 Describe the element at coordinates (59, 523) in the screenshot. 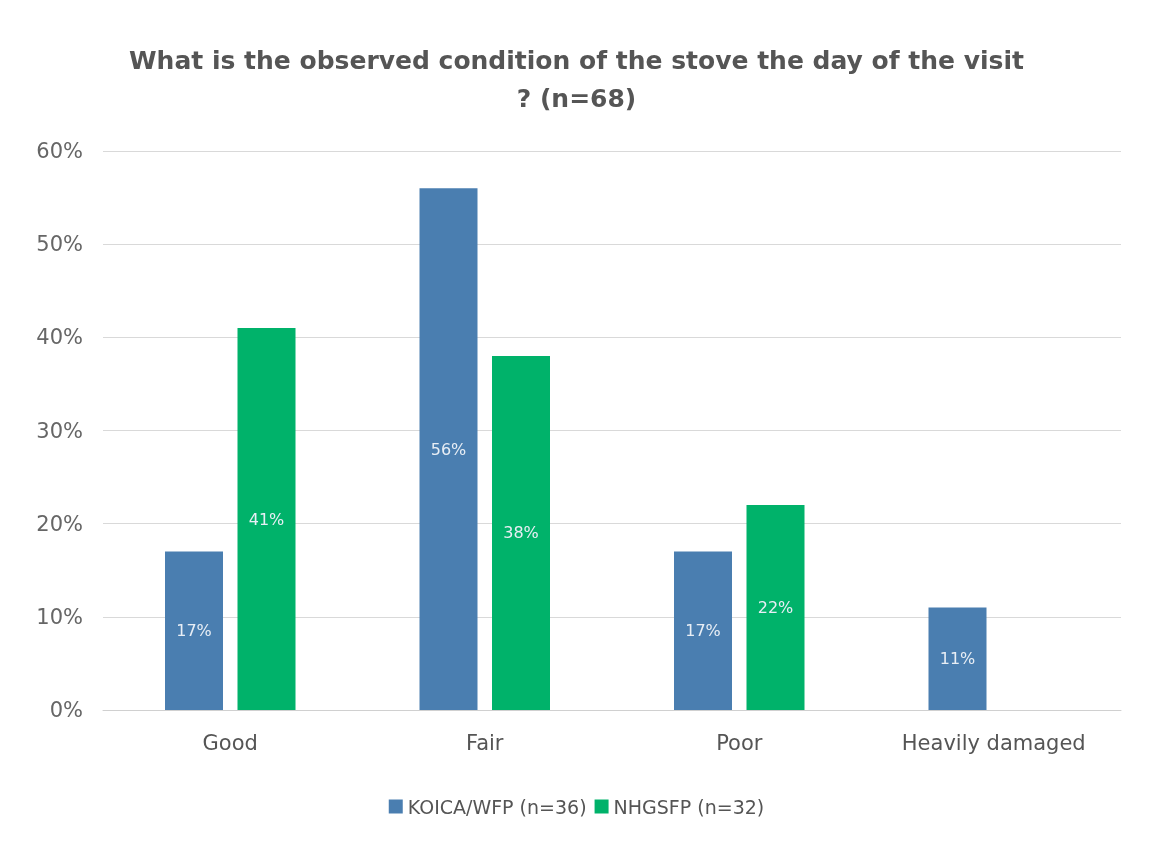

I see `y-tick-label: 20%` at that location.